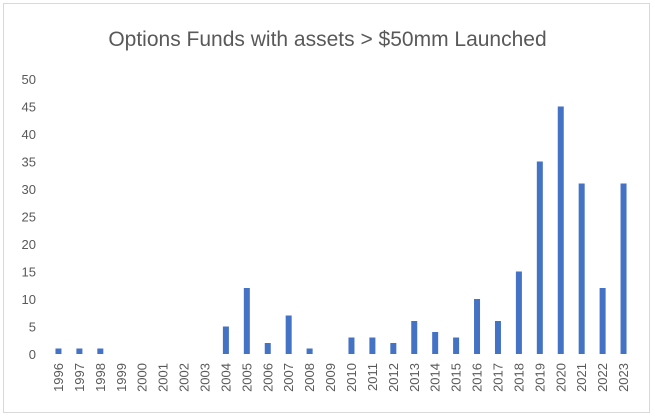  I want to click on x-tick-label: 2007, so click(288, 377).